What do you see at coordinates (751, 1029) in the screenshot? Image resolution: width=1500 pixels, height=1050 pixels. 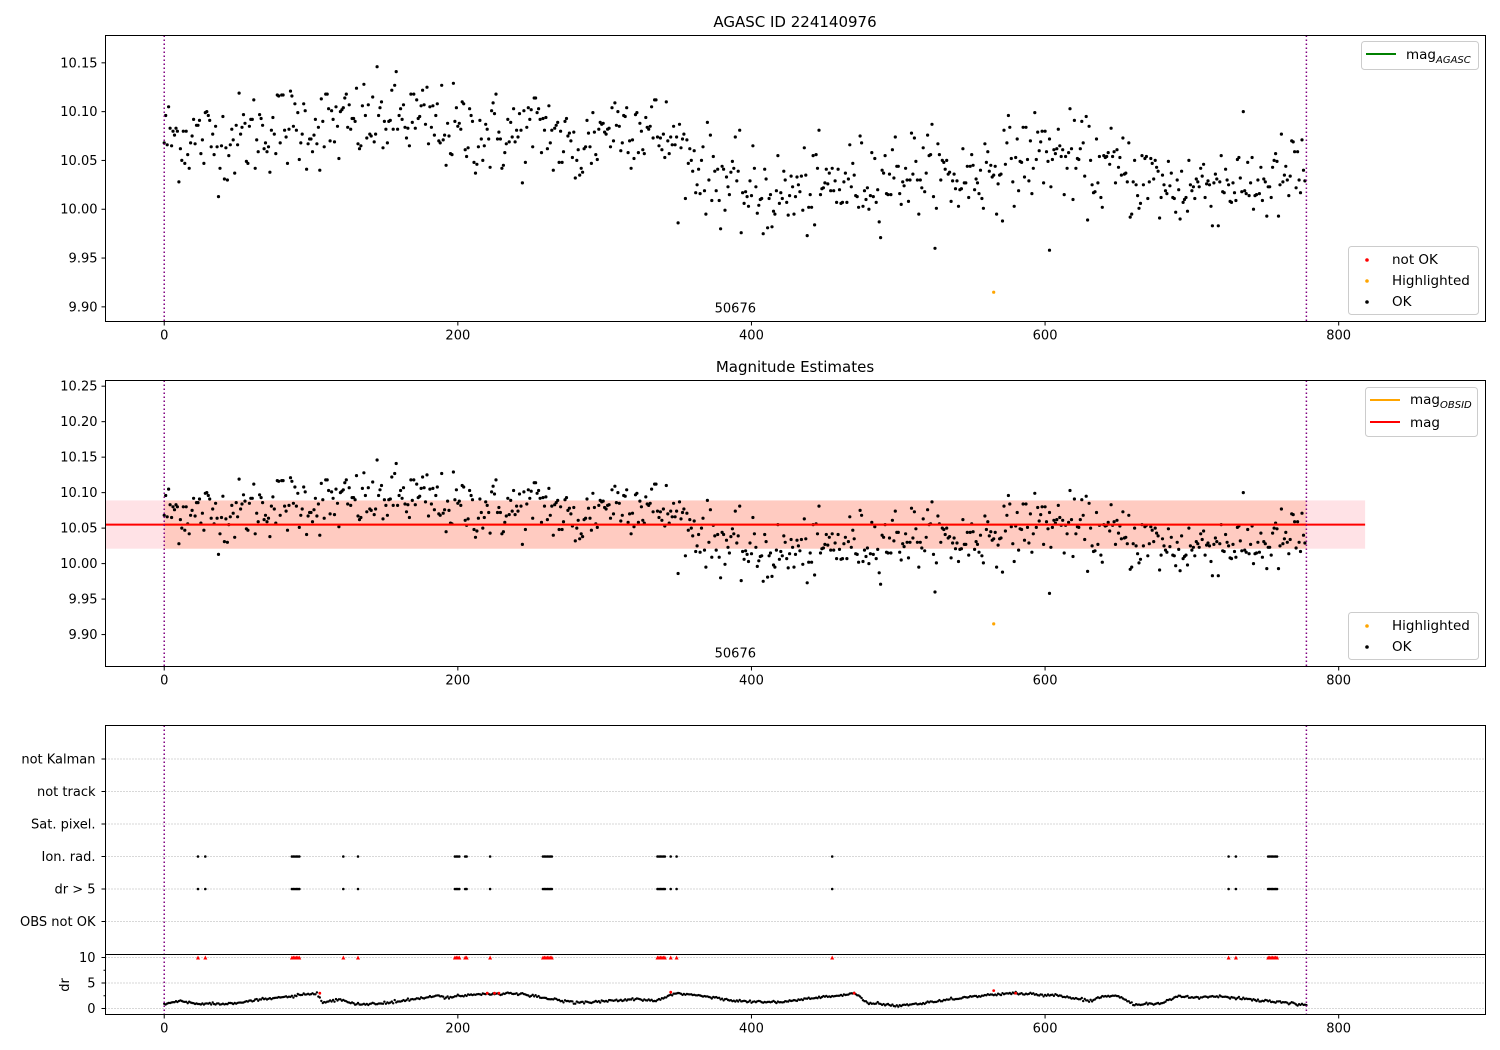 I see `x-tick-label: 400` at bounding box center [751, 1029].